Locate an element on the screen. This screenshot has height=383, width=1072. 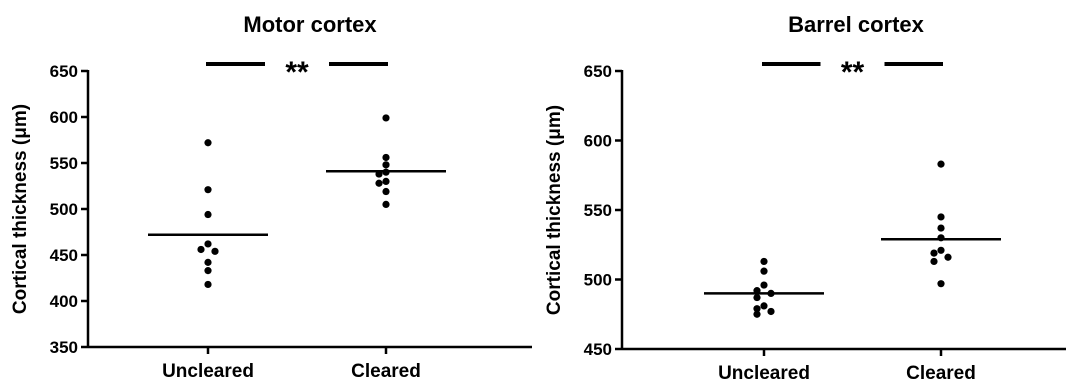
y-tick-label: 400 is located at coordinates (64, 301).